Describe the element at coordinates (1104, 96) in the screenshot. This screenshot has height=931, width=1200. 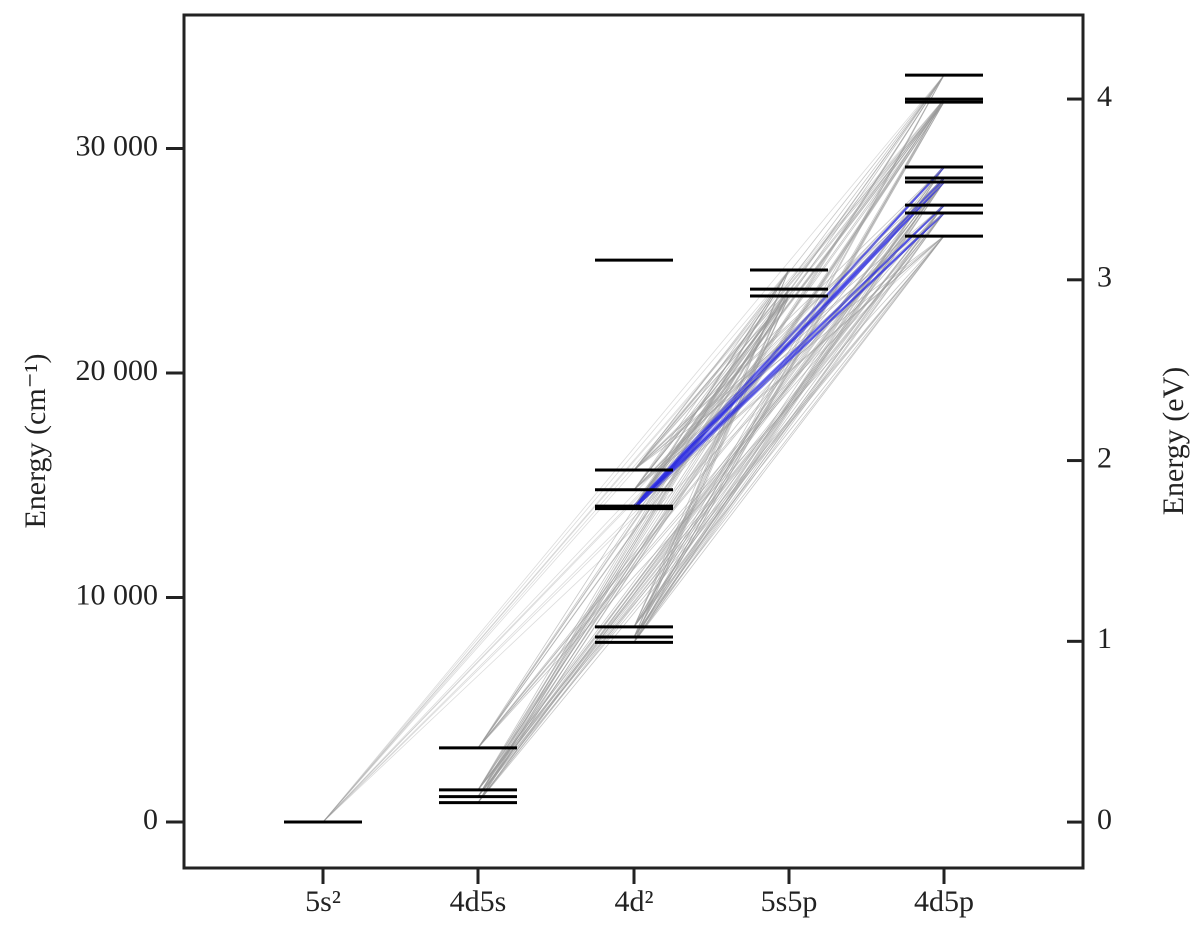
I see `y2-tick-label: 4` at that location.